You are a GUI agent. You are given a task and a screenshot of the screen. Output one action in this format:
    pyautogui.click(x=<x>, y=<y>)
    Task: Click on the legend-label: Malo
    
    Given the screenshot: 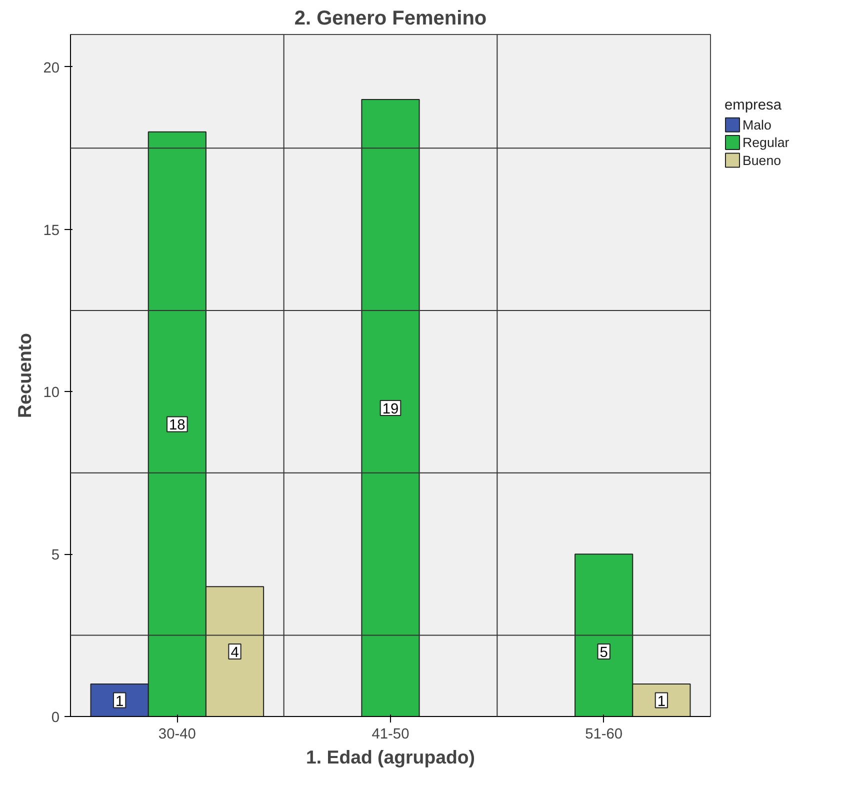 What is the action you would take?
    pyautogui.click(x=757, y=124)
    